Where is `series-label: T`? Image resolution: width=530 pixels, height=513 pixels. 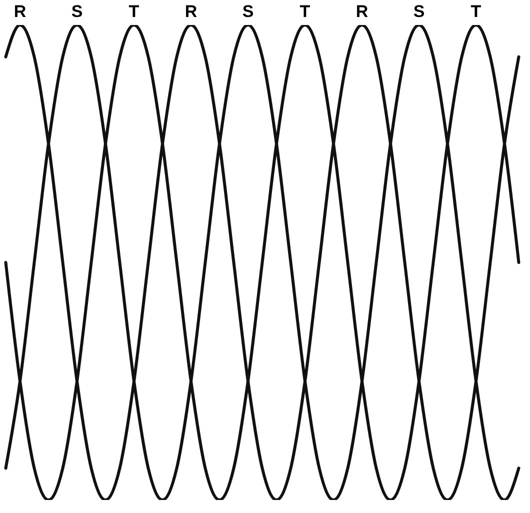 series-label: T is located at coordinates (476, 11).